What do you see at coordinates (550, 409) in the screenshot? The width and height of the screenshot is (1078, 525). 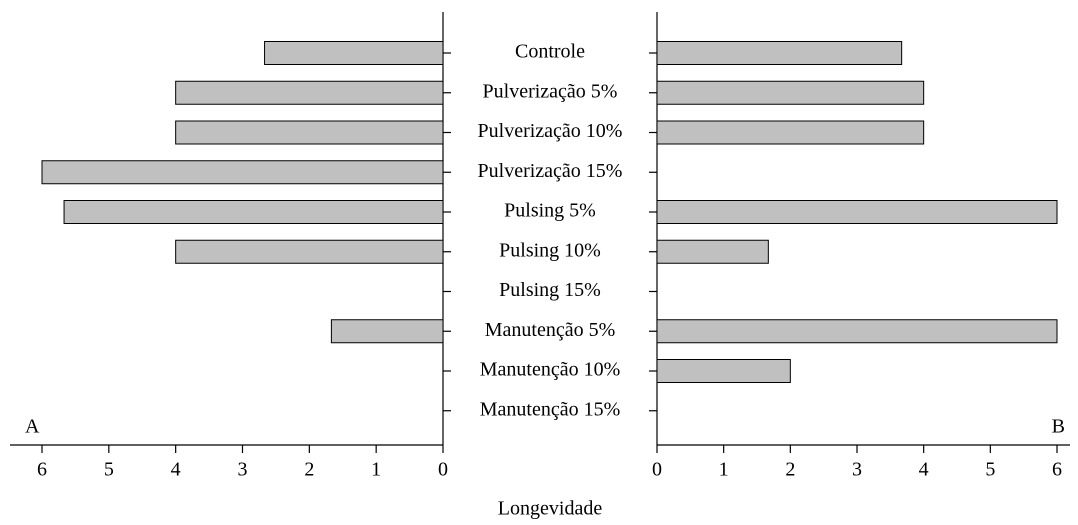 I see `category-label: Manutenção 15%` at bounding box center [550, 409].